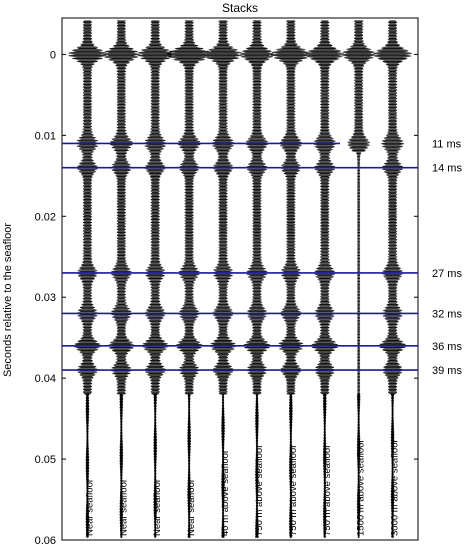  Describe the element at coordinates (8, 300) in the screenshot. I see `y-axis-label: Seconds relative to the seafloor` at that location.